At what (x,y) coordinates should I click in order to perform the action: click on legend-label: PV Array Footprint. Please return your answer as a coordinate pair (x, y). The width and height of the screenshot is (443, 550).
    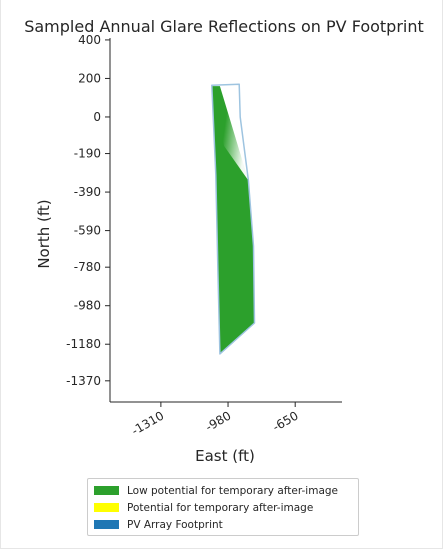
    Looking at the image, I should click on (175, 524).